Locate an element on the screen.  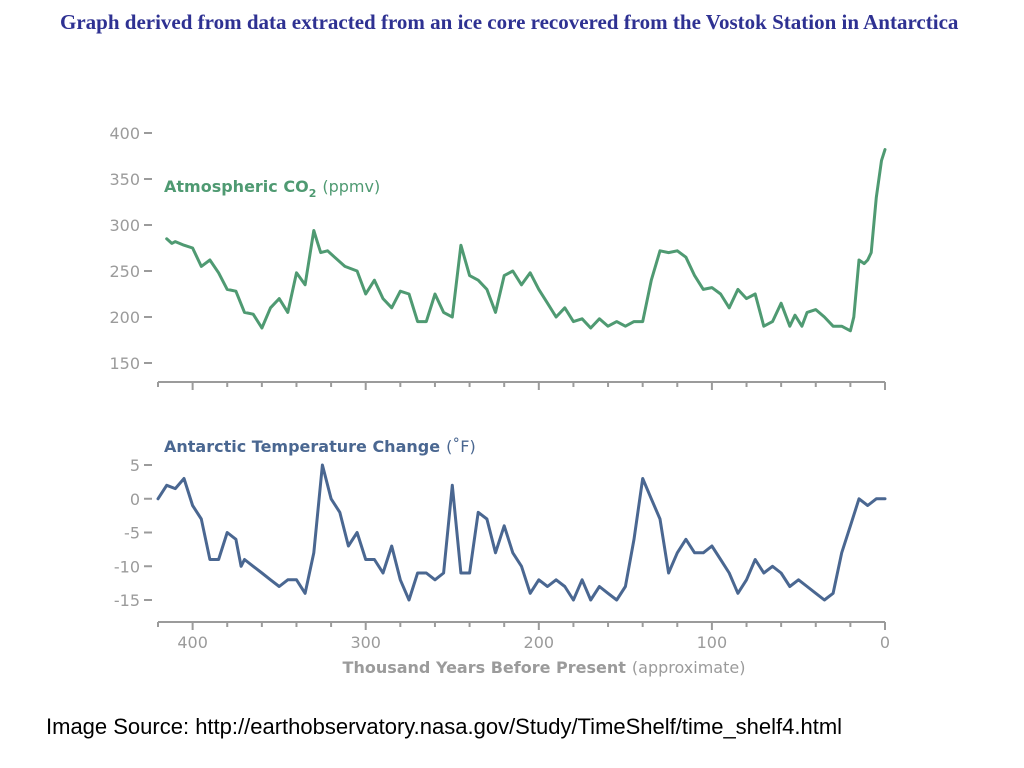
x-tick-label: 0 is located at coordinates (885, 642).